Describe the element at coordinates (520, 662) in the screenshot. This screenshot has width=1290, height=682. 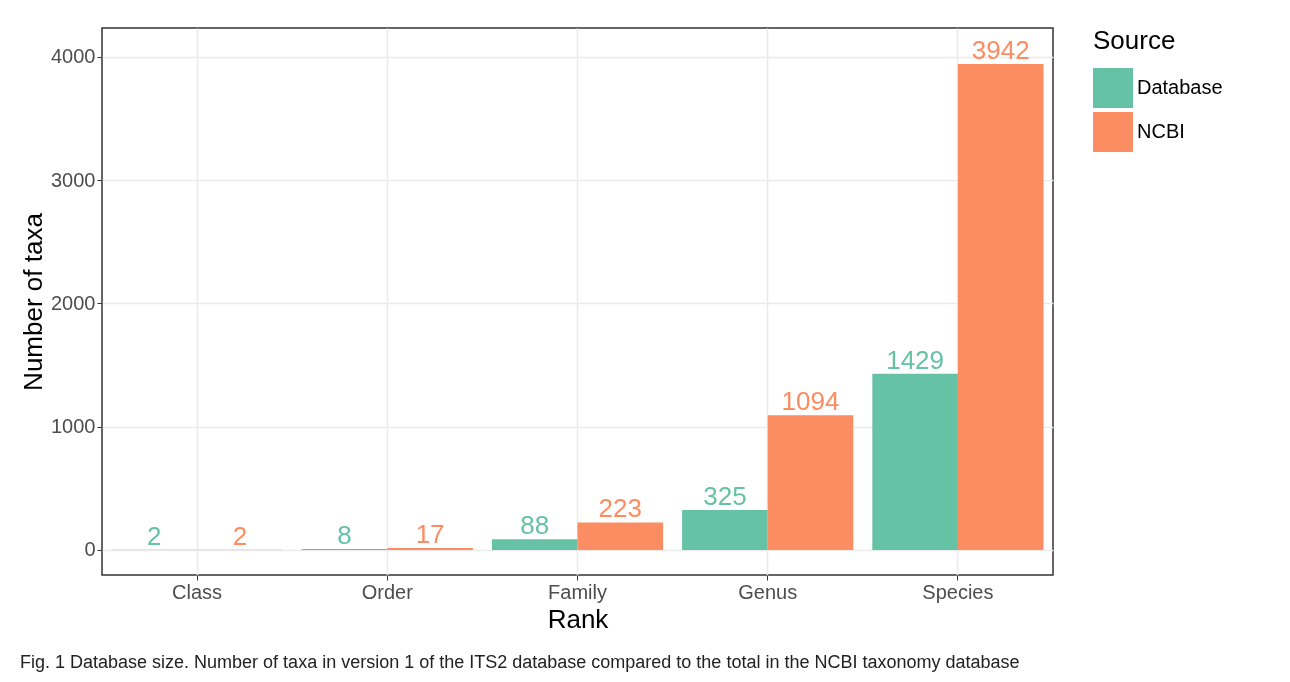
I see `caption: Fig. 1 Database size. Number of taxa in version 1 of the ITS2 database compared to the total in the NCBI taxonomy database` at that location.